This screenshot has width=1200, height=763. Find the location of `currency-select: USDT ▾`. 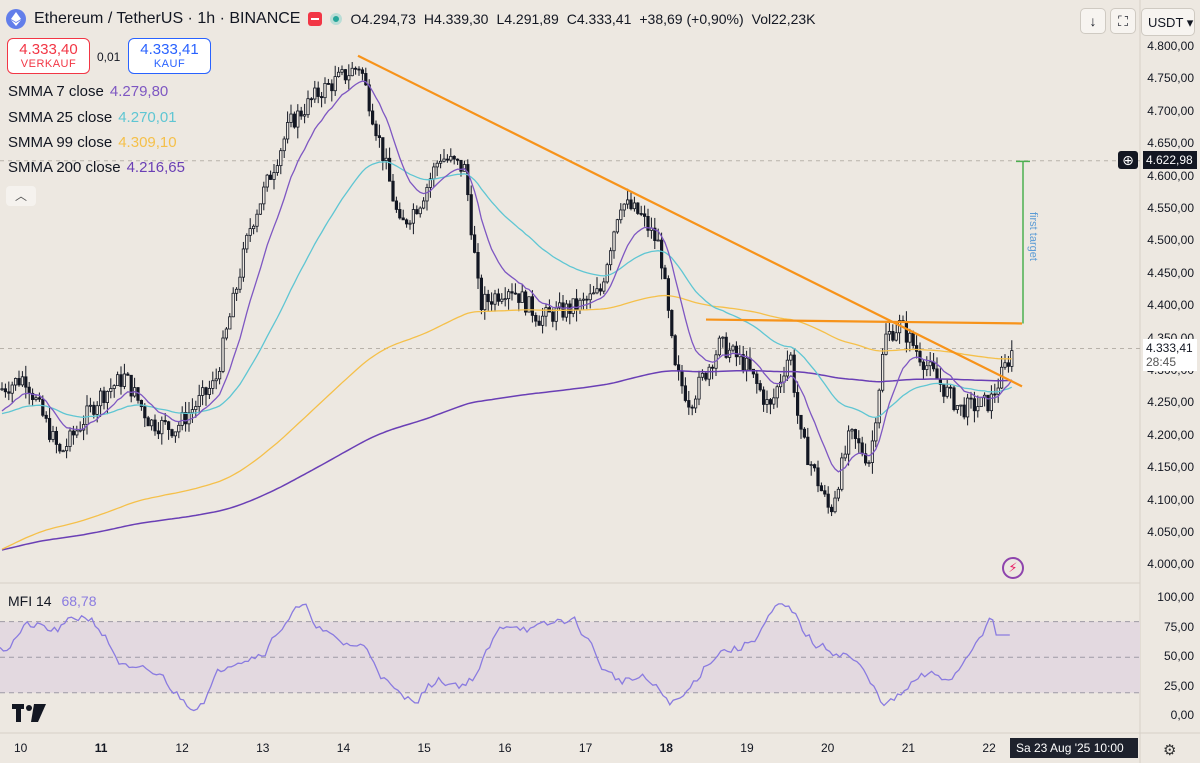

currency-select: USDT ▾ is located at coordinates (1168, 22).